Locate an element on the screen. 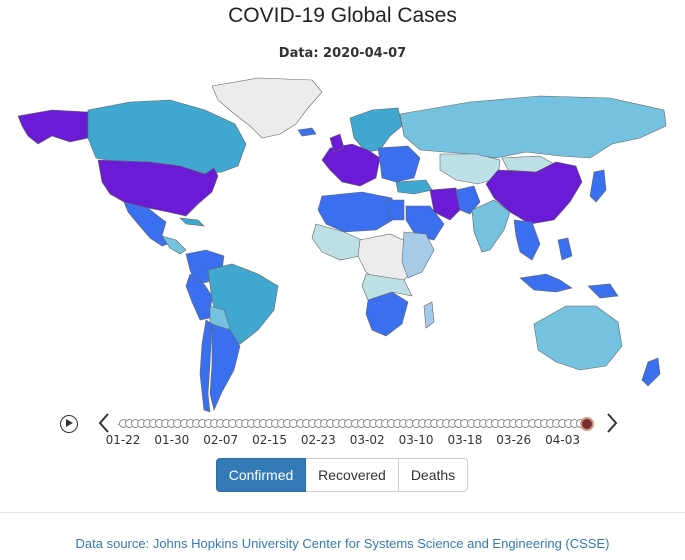  country-southern-africa is located at coordinates (387, 287).